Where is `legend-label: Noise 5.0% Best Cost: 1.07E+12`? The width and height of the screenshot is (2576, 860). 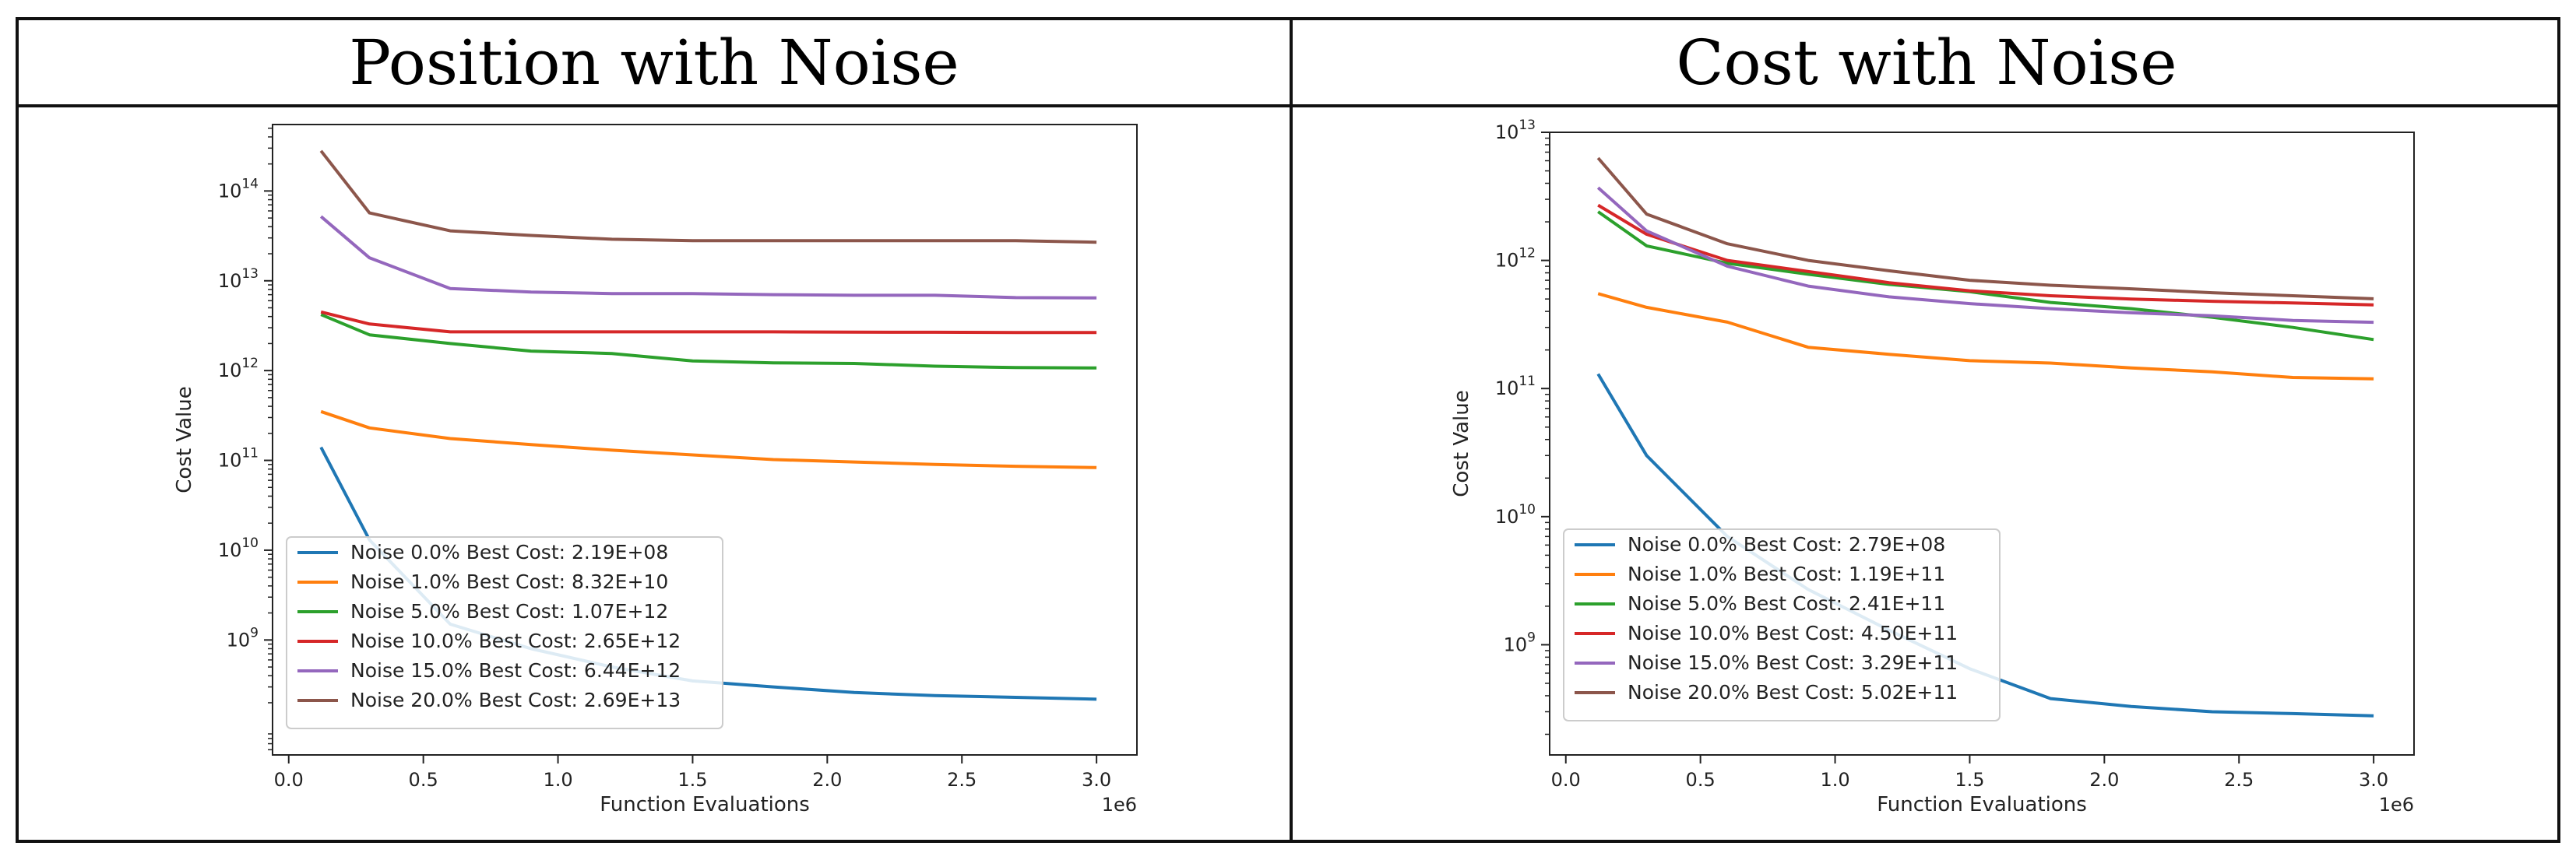 legend-label: Noise 5.0% Best Cost: 1.07E+12 is located at coordinates (509, 611).